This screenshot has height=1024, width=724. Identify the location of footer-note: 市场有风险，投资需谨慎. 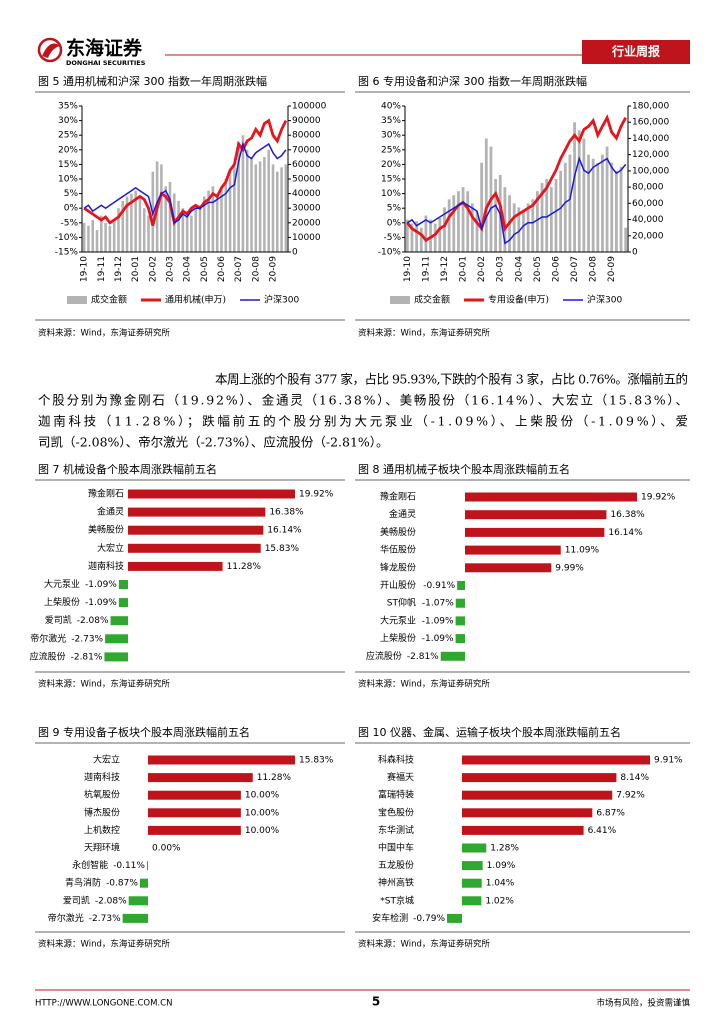
(643, 1003).